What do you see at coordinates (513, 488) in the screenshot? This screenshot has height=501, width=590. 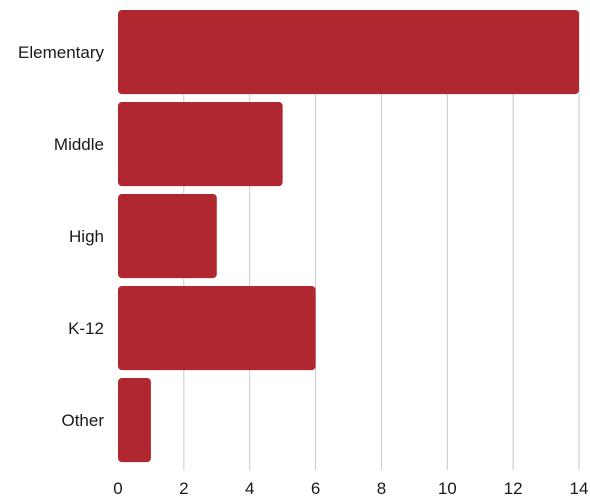 I see `x-tick-label: 12` at bounding box center [513, 488].